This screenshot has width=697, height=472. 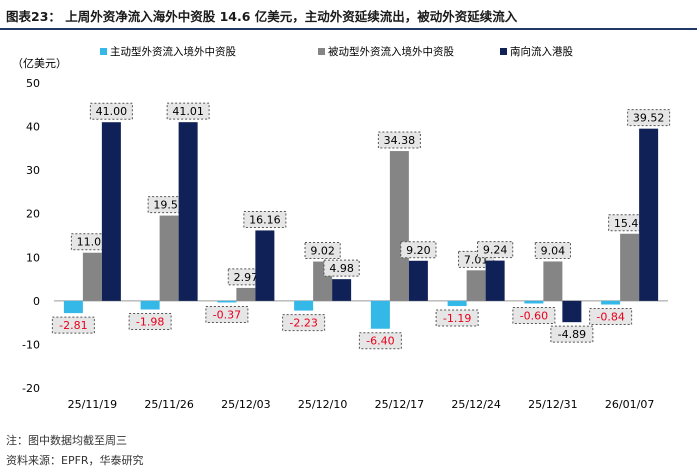 I want to click on data-label: 11.05, so click(x=93, y=242).